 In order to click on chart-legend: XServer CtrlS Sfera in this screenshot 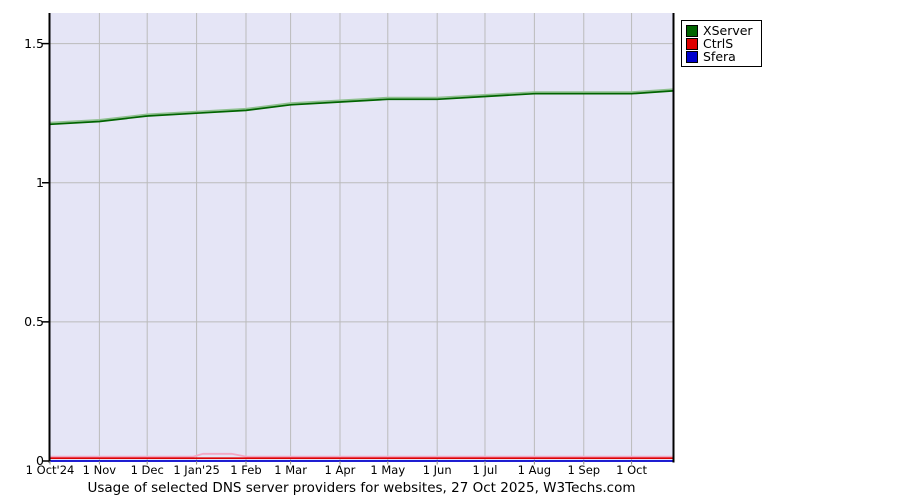, I will do `click(721, 43)`.